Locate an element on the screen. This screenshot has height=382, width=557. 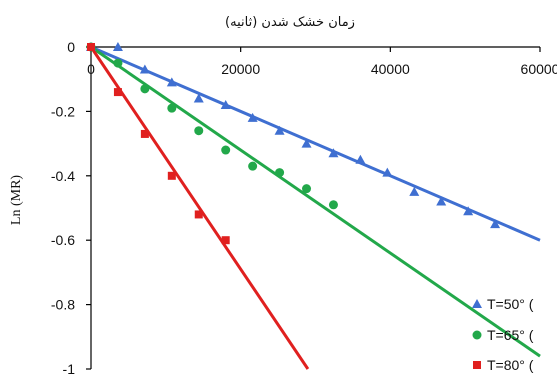
chart-title: زمان خشک شدن (ثانیه) is located at coordinates (290, 22).